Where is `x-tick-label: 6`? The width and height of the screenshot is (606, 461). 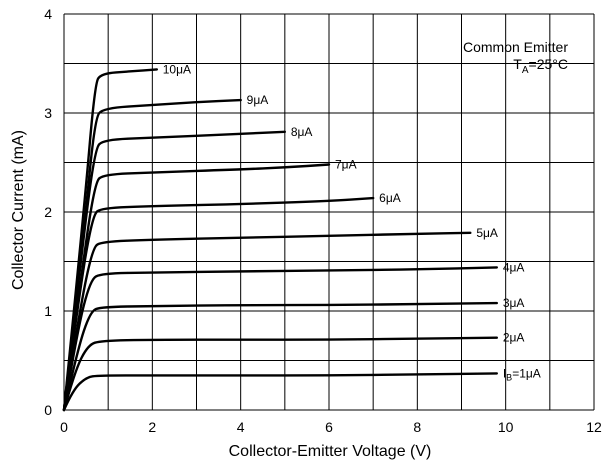 x-tick-label: 6 is located at coordinates (329, 427).